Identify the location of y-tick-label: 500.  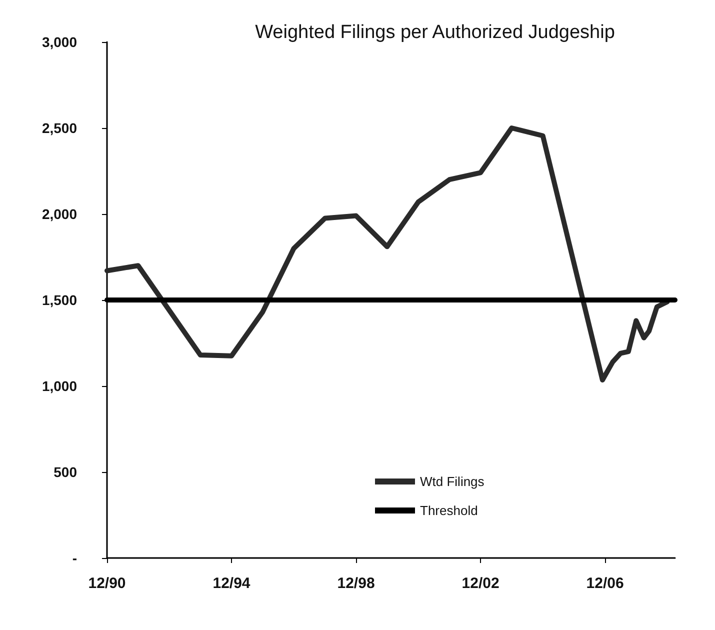
(66, 472).